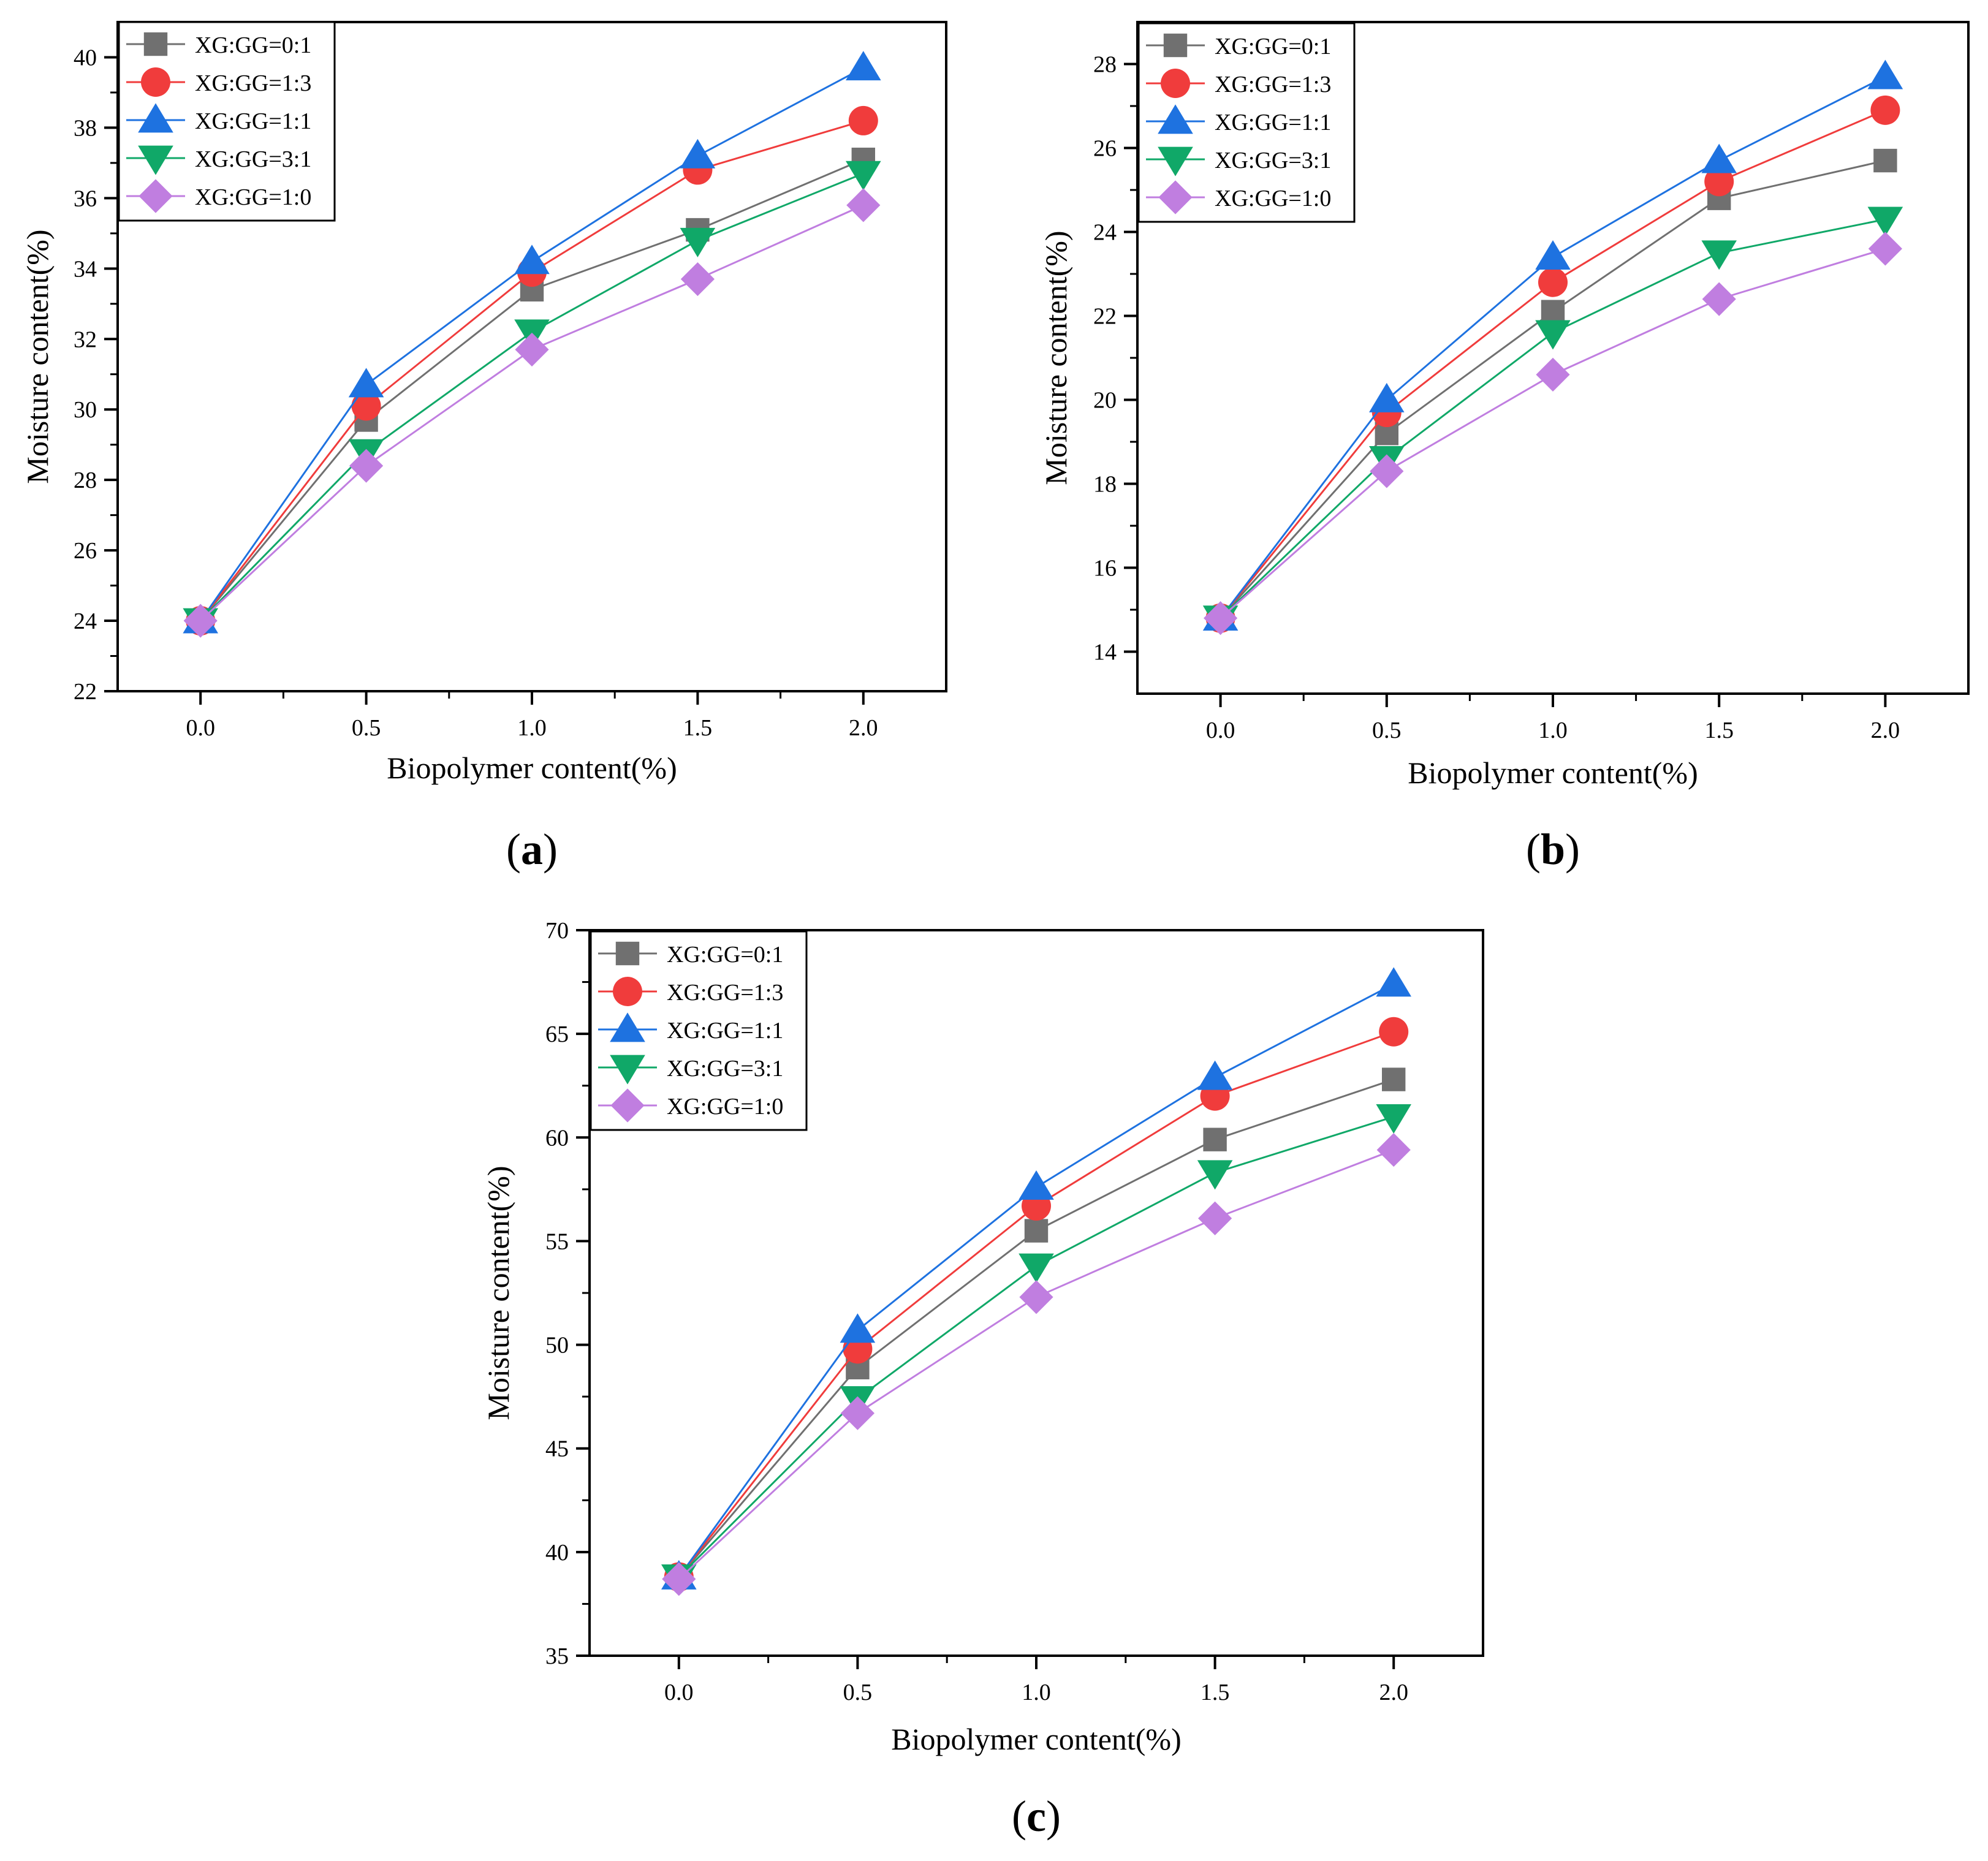 This screenshot has height=1861, width=1988. Describe the element at coordinates (1105, 401) in the screenshot. I see `y-tick-label: 20` at that location.